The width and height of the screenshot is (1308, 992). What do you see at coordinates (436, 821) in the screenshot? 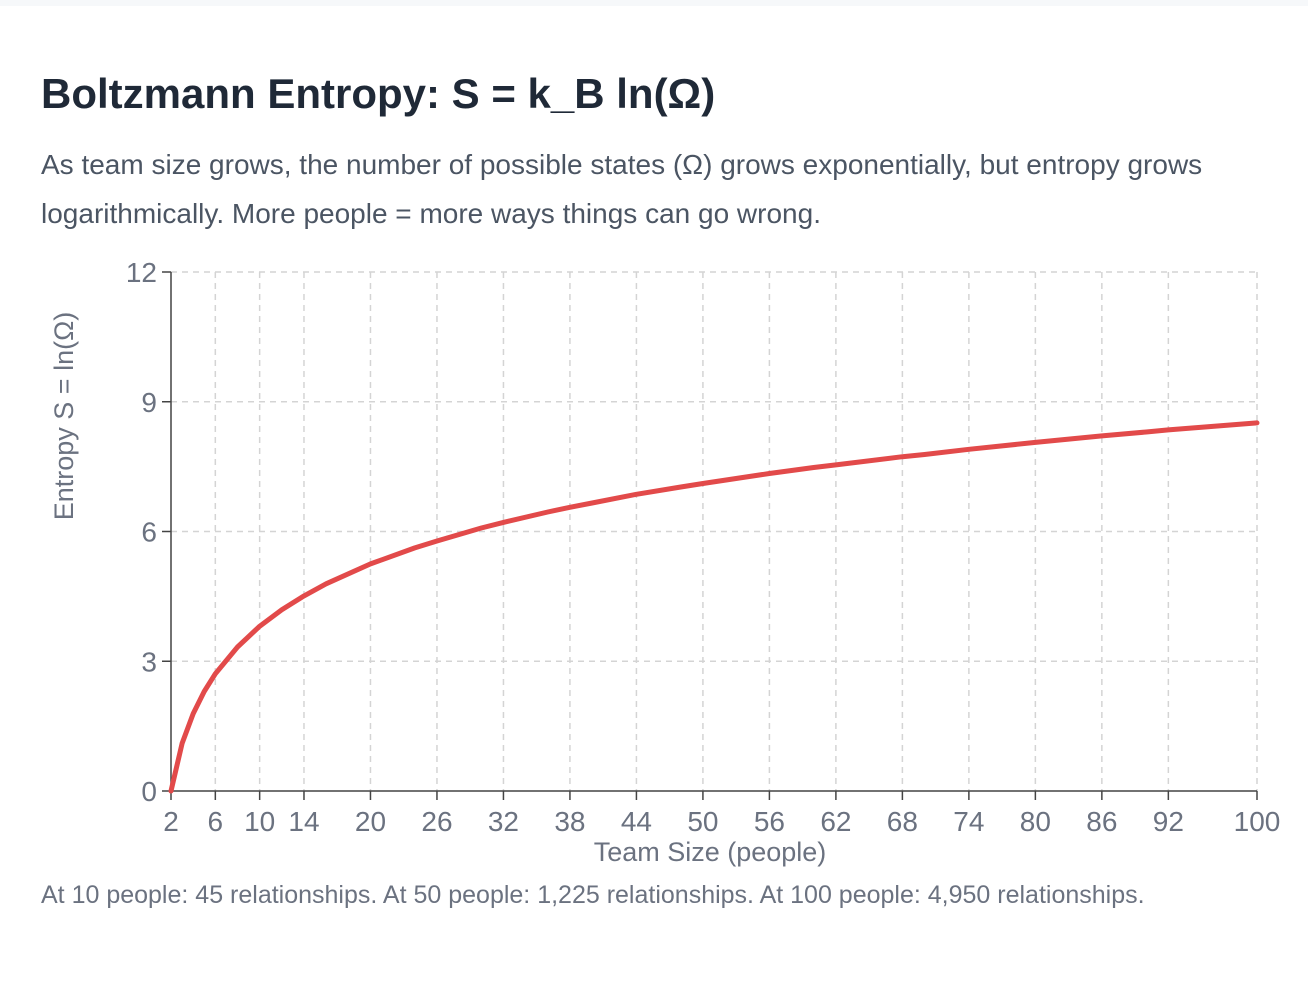
I see `x-tick-label: 26` at bounding box center [436, 821].